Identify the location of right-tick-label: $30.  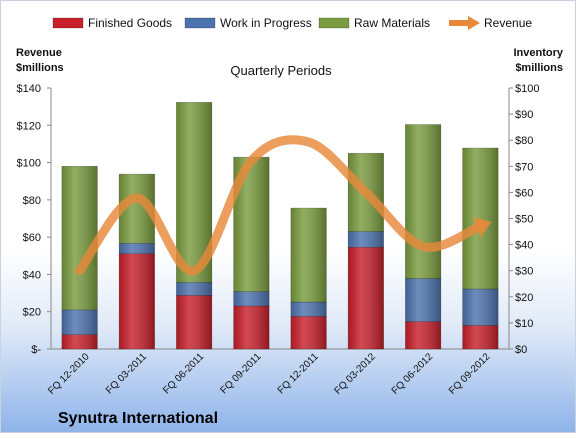
(524, 272).